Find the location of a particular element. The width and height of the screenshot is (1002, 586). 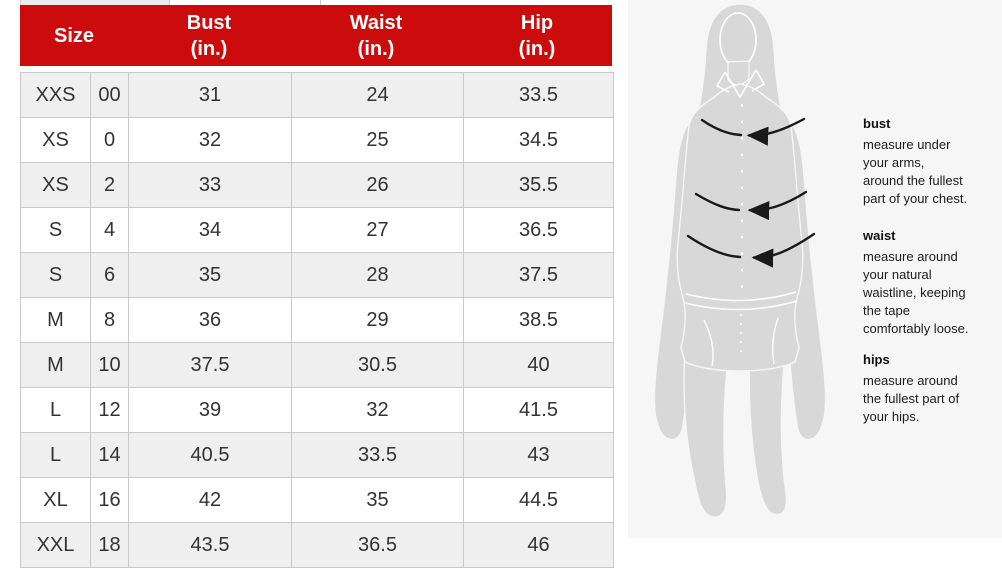

waist-cell: 26 is located at coordinates (377, 185).